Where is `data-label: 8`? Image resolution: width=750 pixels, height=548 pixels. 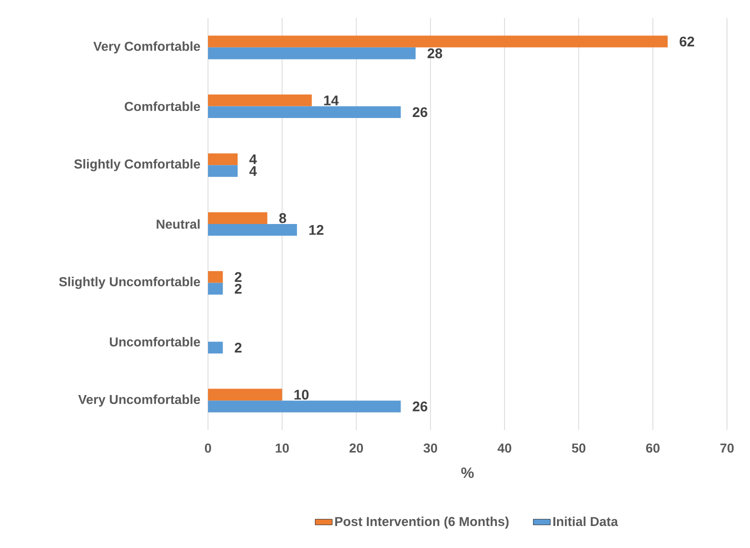 data-label: 8 is located at coordinates (282, 218).